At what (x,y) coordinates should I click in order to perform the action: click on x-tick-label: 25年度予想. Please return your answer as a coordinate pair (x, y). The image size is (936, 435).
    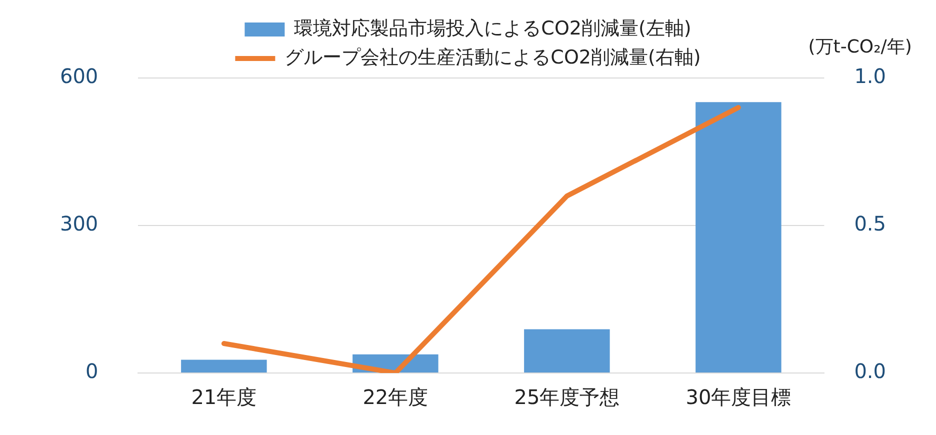
    Looking at the image, I should click on (567, 397).